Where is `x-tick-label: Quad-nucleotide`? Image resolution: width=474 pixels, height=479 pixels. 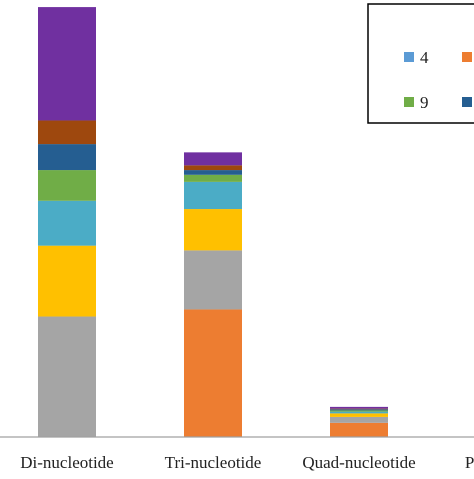 x-tick-label: Quad-nucleotide is located at coordinates (358, 462).